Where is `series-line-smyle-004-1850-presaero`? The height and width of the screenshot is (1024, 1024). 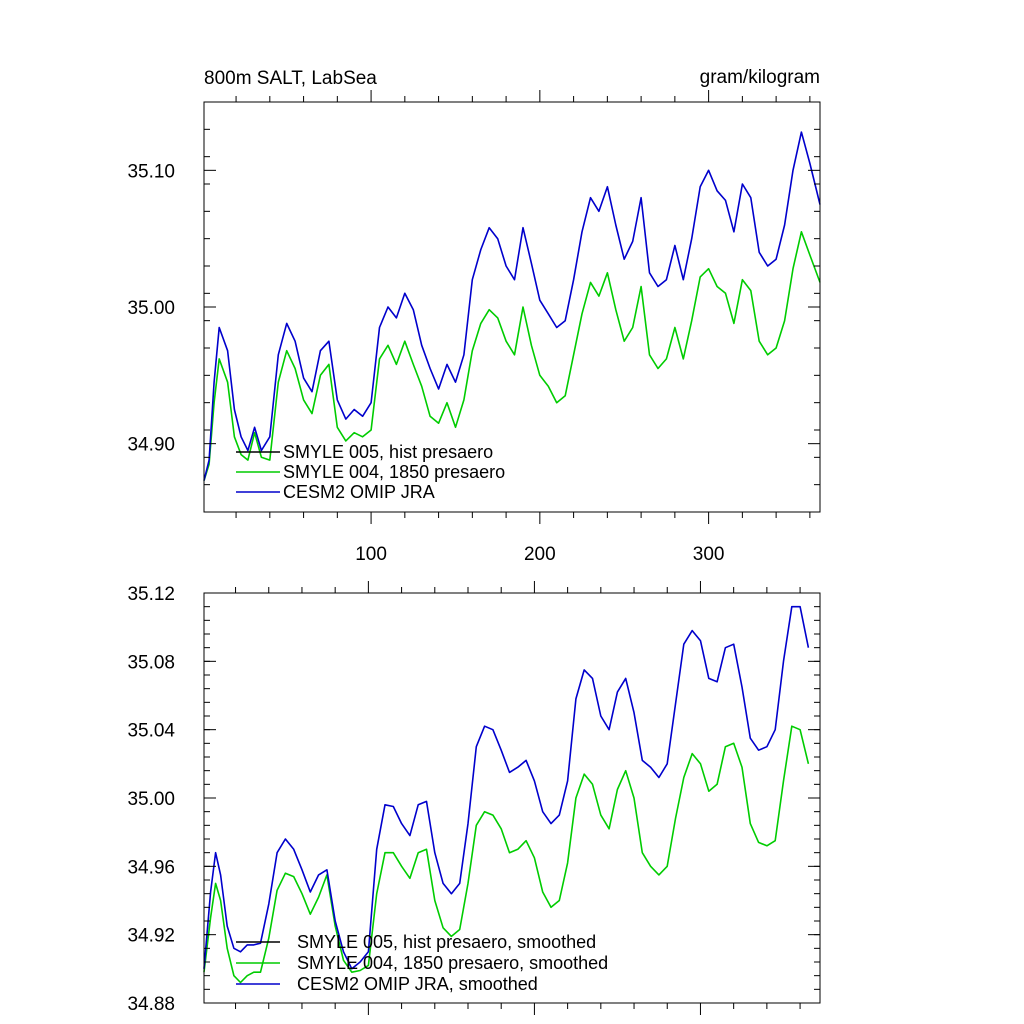
series-line-smyle-004-1850-presaero is located at coordinates (512, 356).